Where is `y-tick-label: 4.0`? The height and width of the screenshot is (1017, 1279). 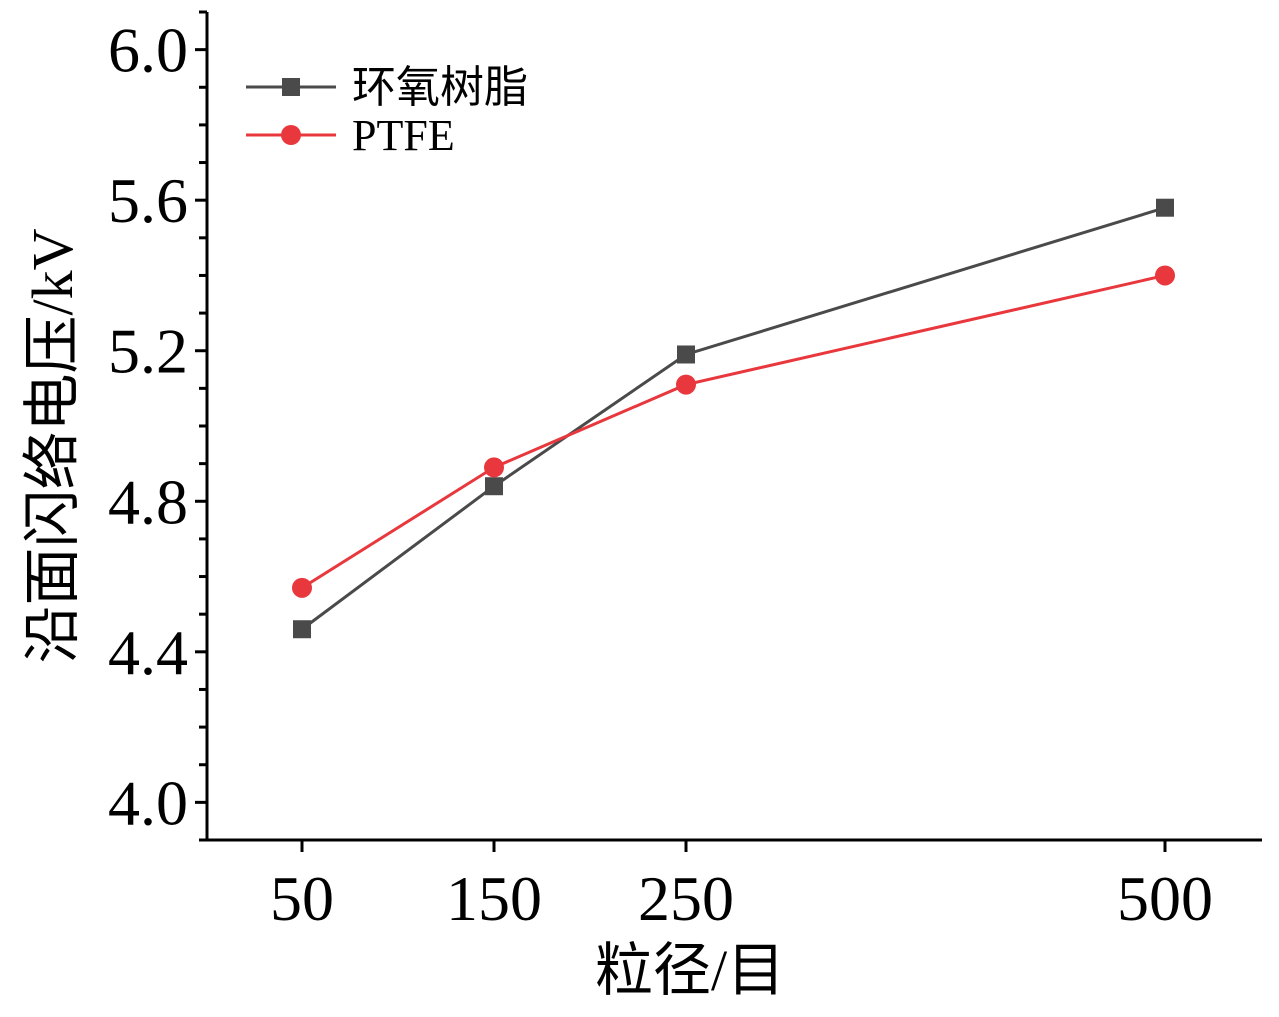 y-tick-label: 4.0 is located at coordinates (148, 802).